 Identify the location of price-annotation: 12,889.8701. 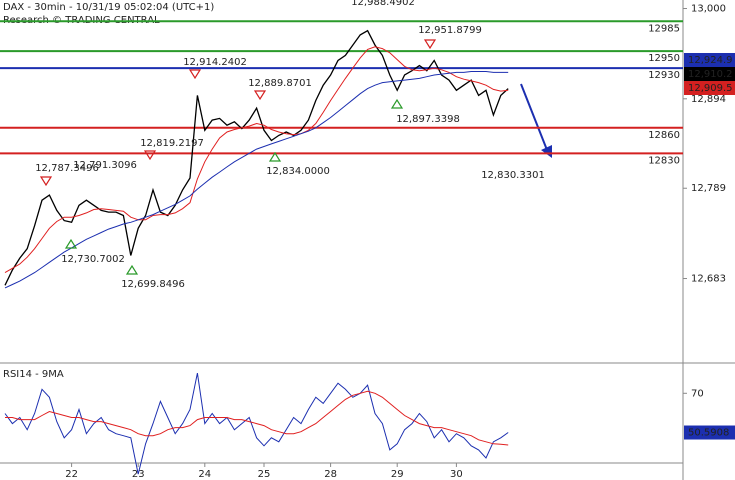
(280, 83).